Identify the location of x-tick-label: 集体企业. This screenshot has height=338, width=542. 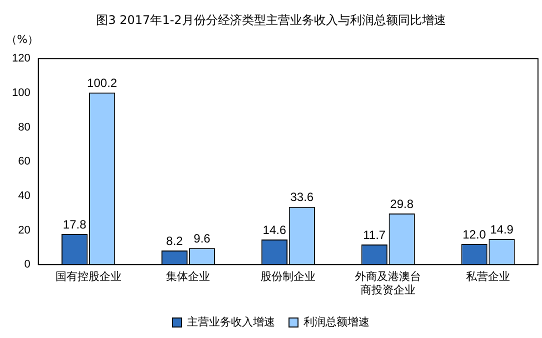
(188, 277).